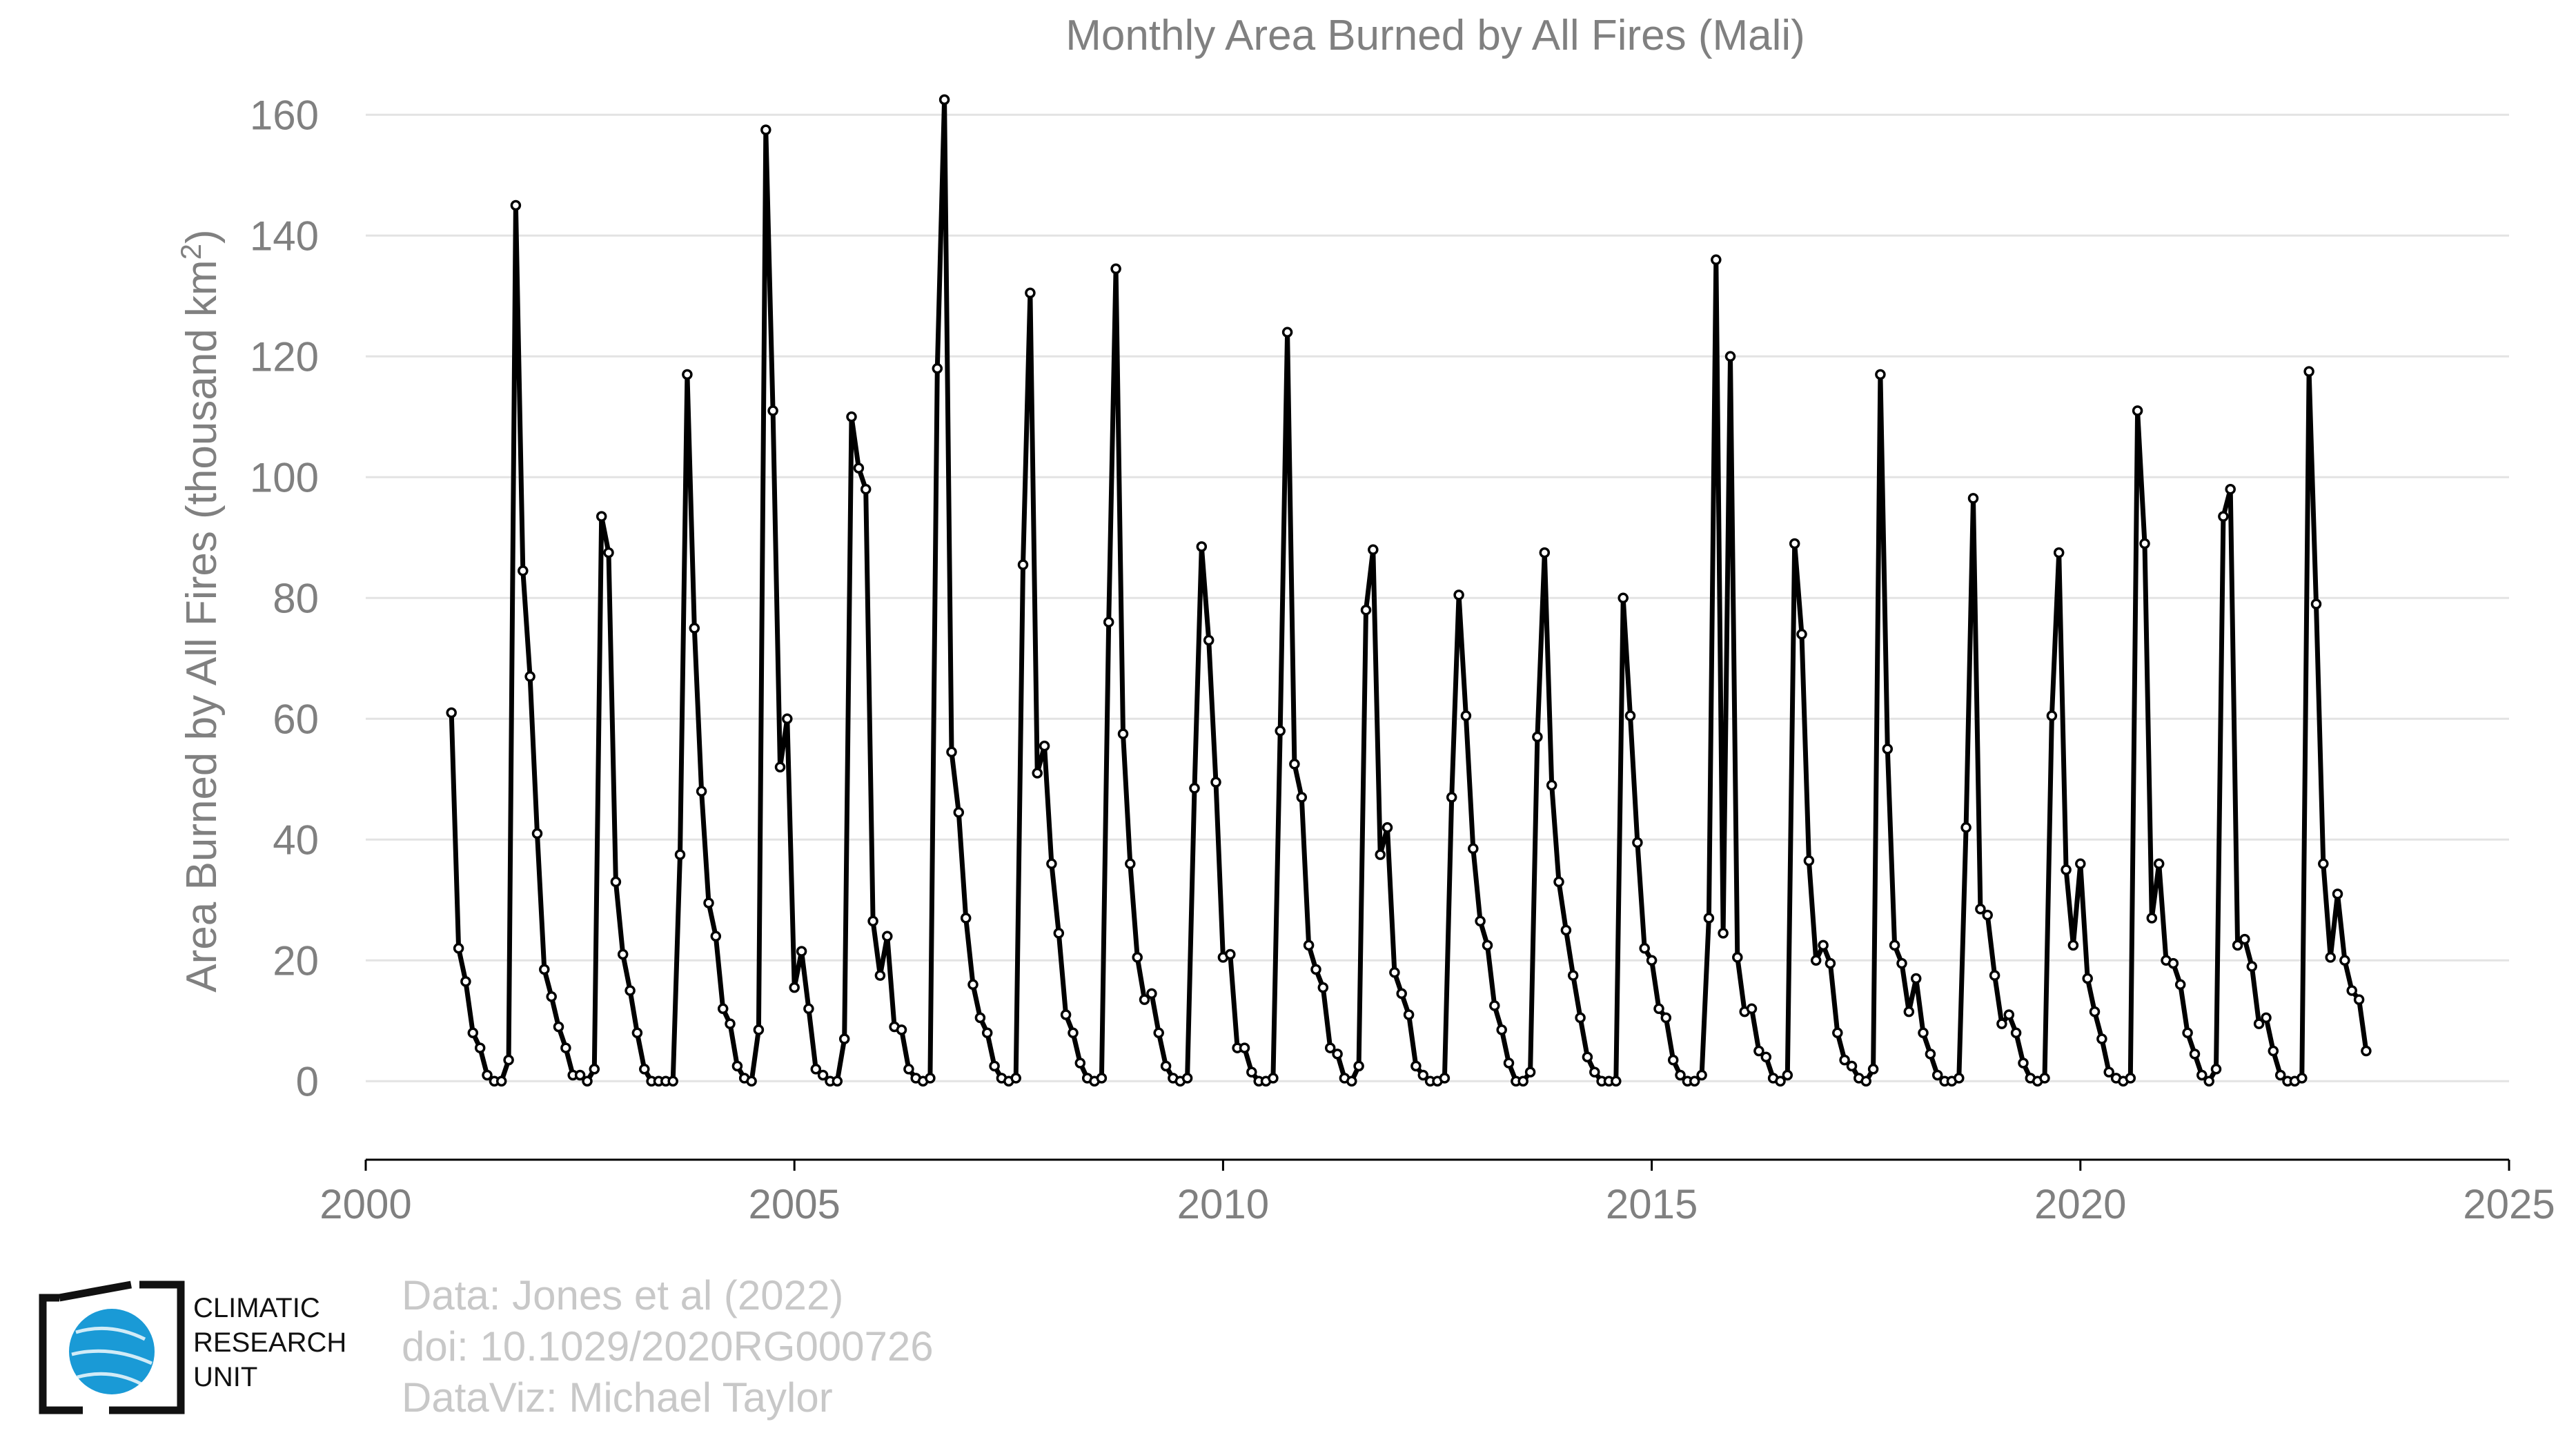  What do you see at coordinates (200, 610) in the screenshot?
I see `y-axis-label: Area Burned by All Fires (thousand km2)` at bounding box center [200, 610].